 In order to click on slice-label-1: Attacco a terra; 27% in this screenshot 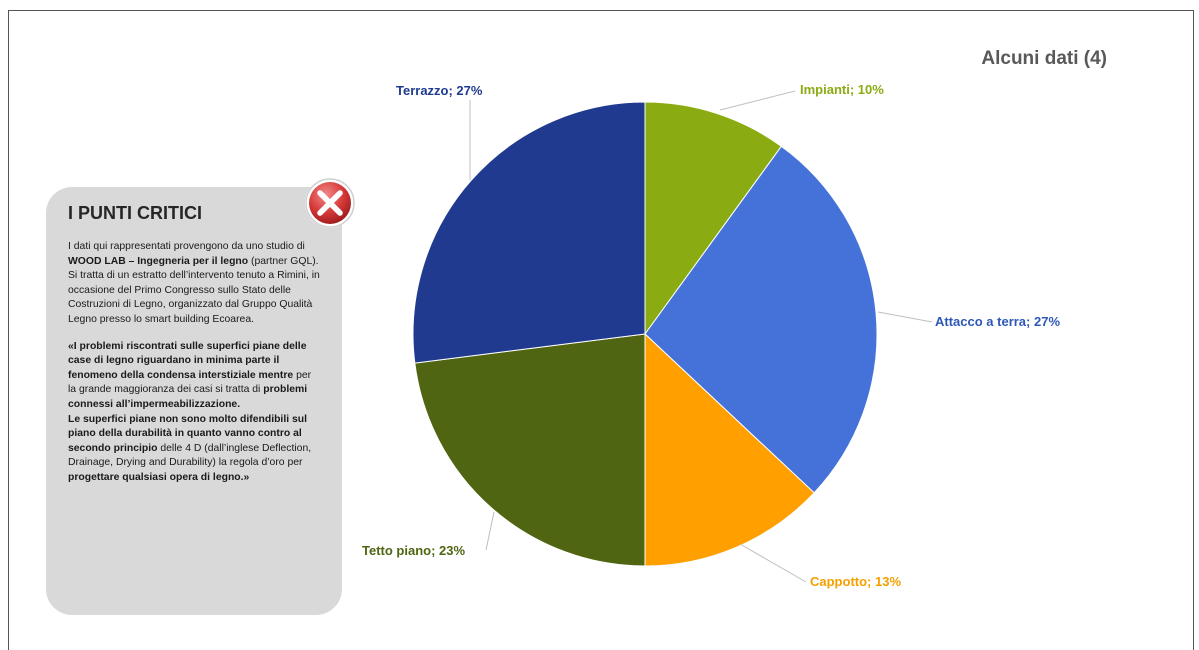, I will do `click(997, 321)`.